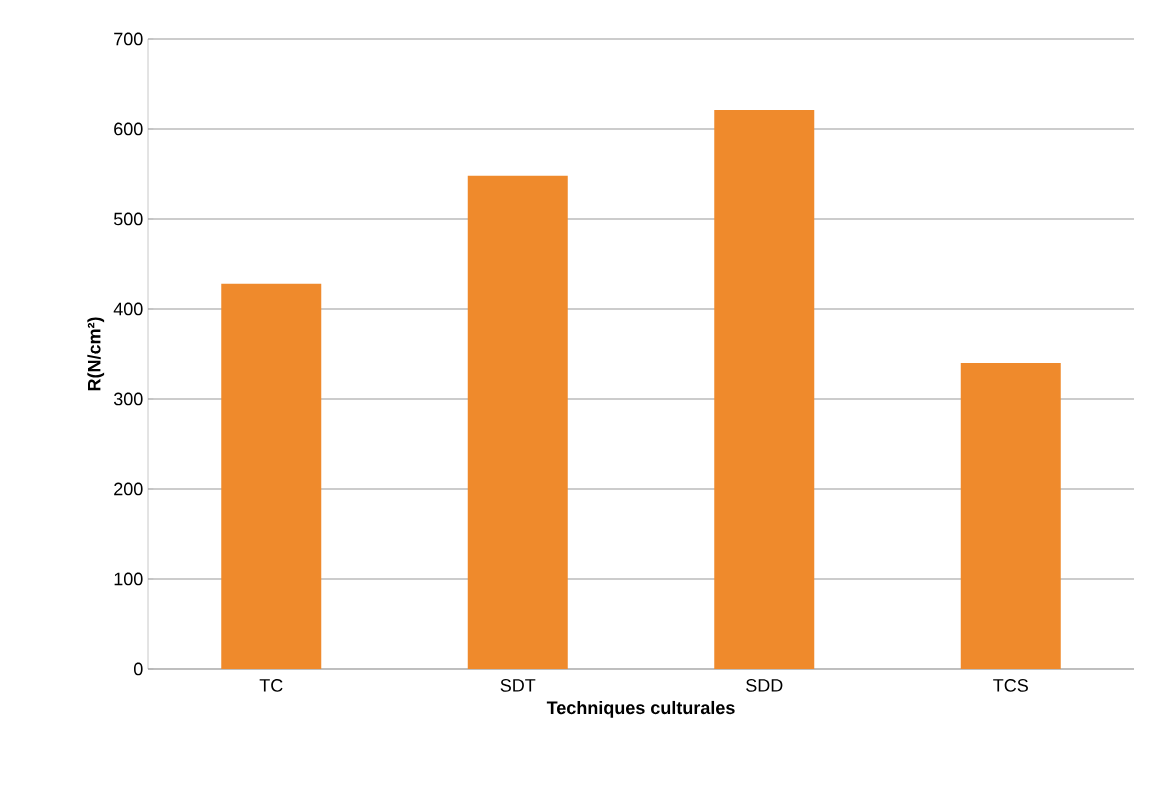  What do you see at coordinates (128, 579) in the screenshot?
I see `y-tick-label: 100` at bounding box center [128, 579].